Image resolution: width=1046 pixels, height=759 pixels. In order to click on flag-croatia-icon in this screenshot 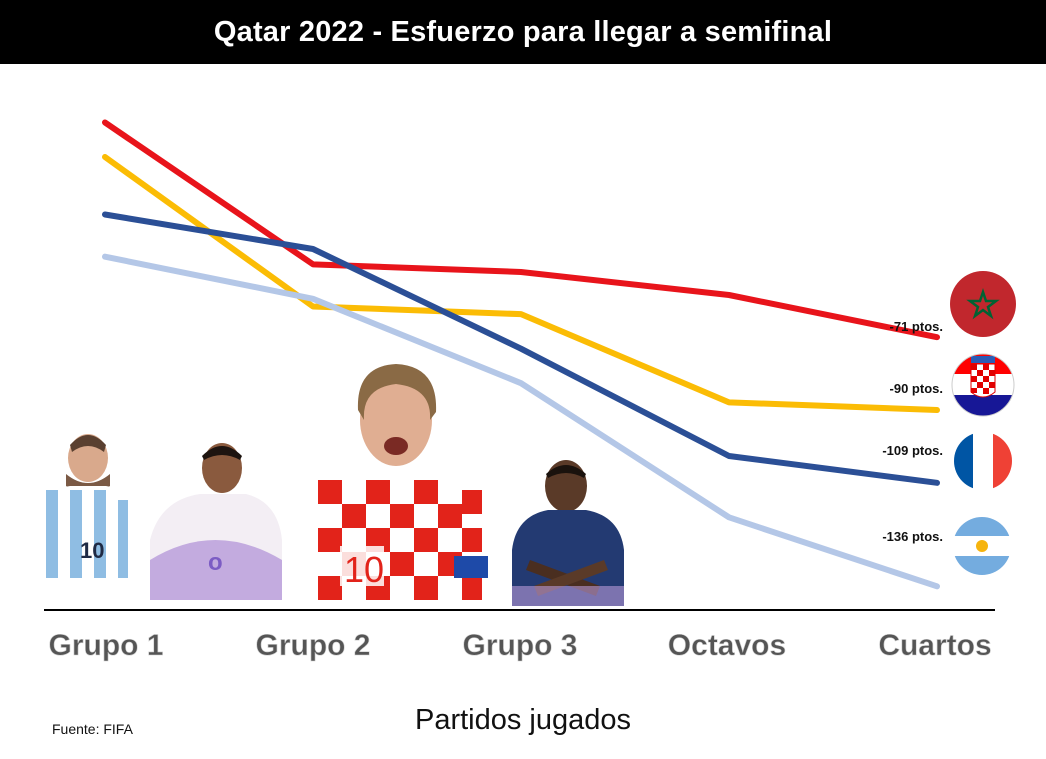, I will do `click(983, 385)`.